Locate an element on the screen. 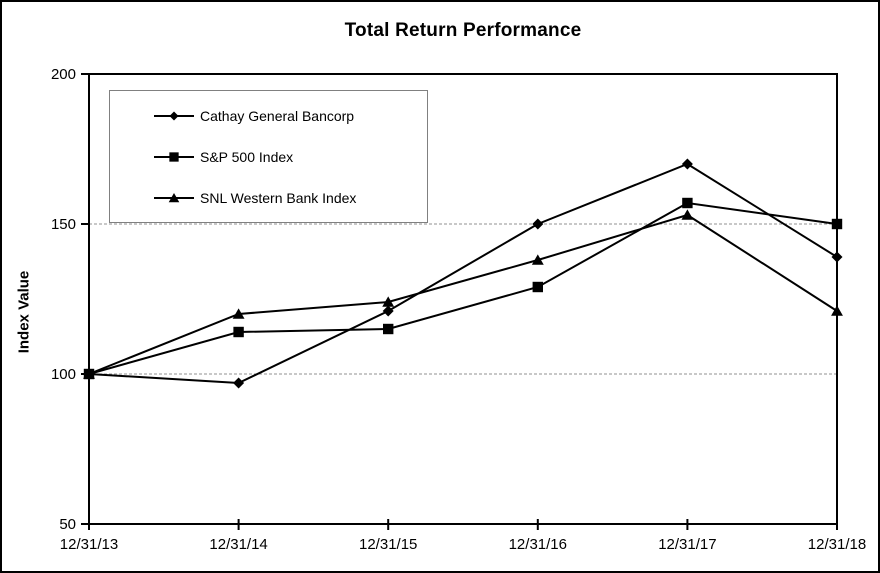 The height and width of the screenshot is (573, 880). y-tick-label: 100 is located at coordinates (63, 374).